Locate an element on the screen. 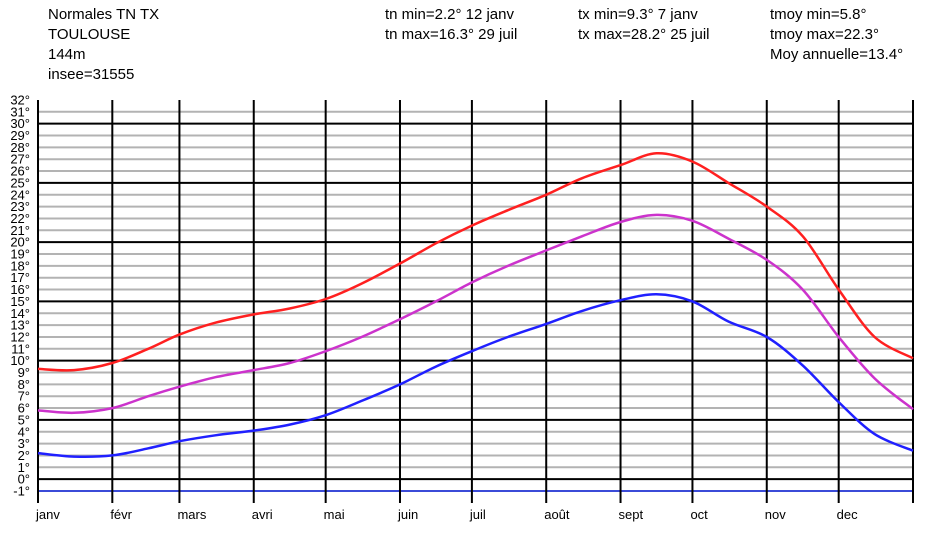 This screenshot has width=931, height=533. y-tick-label: 21° is located at coordinates (20, 230).